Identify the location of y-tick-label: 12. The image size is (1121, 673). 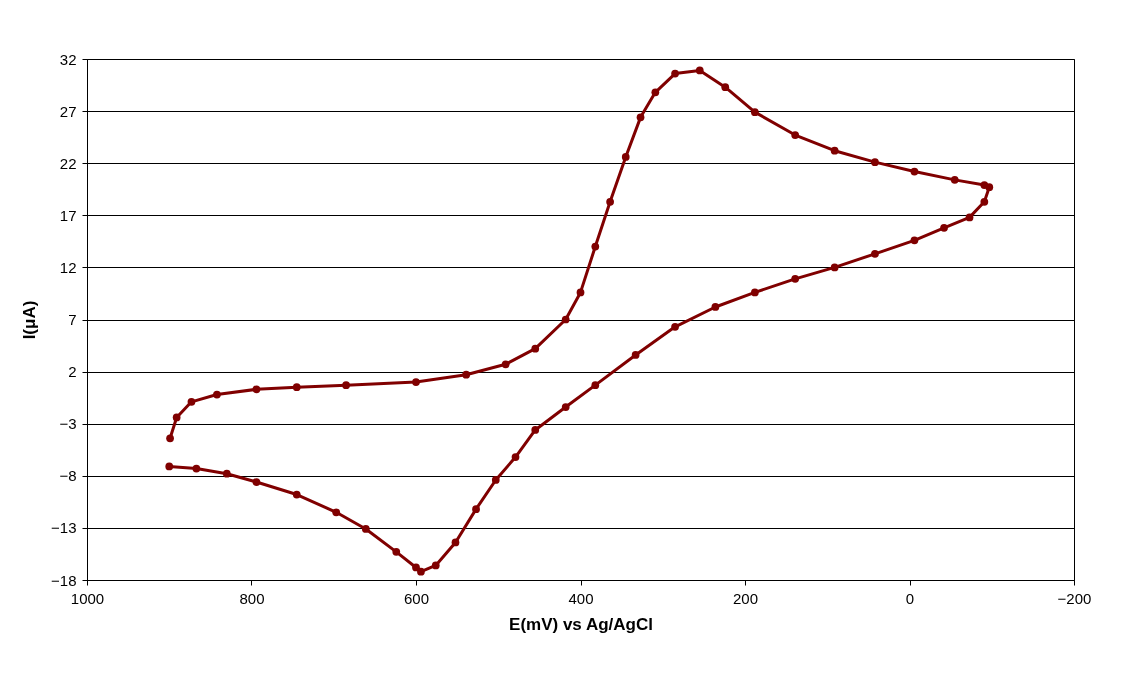
(68, 267).